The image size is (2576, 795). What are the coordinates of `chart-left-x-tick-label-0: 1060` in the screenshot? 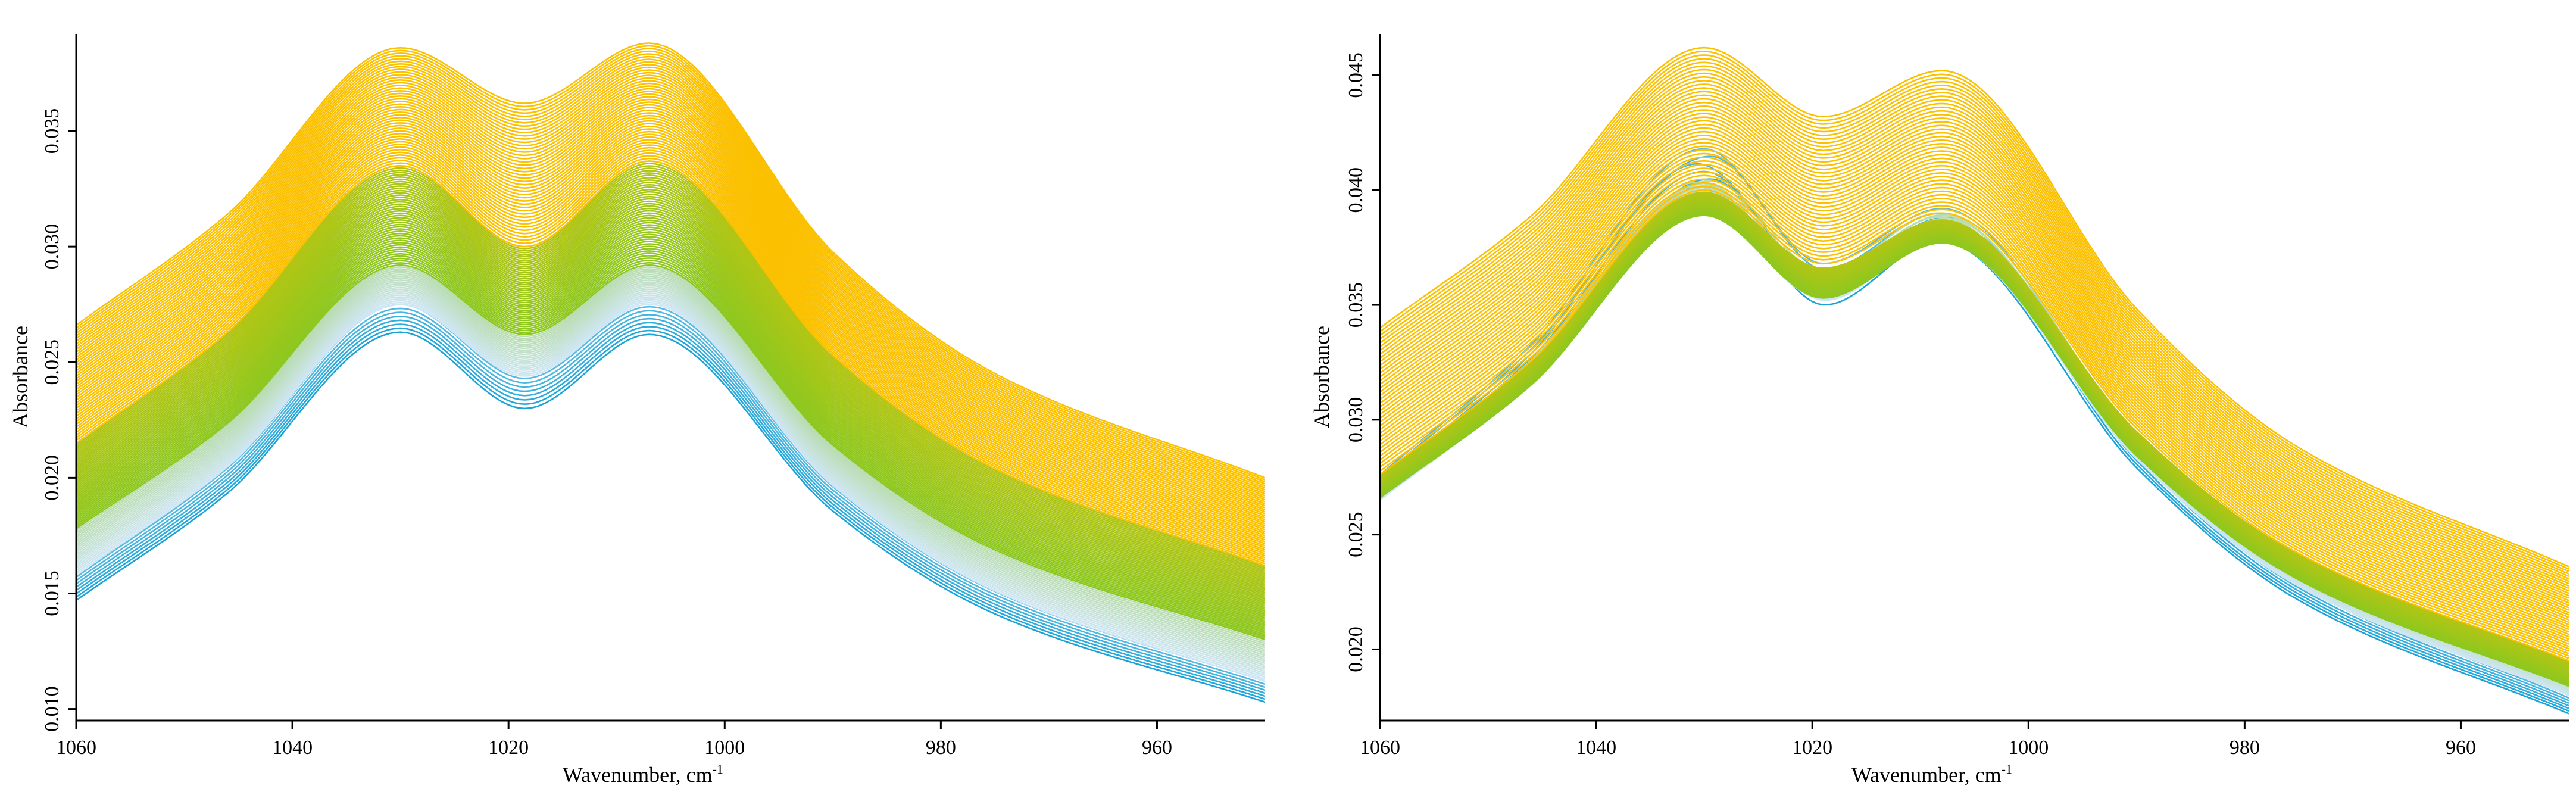 It's located at (76, 748).